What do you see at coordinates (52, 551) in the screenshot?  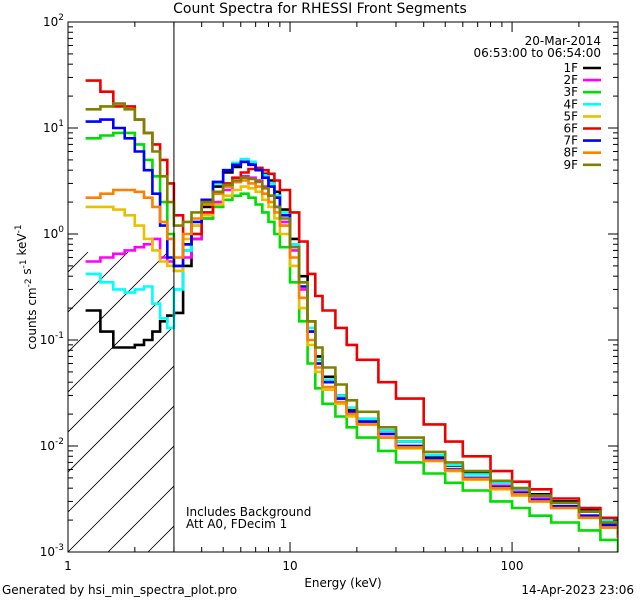 I see `y-tick-label: 10⁻³` at bounding box center [52, 551].